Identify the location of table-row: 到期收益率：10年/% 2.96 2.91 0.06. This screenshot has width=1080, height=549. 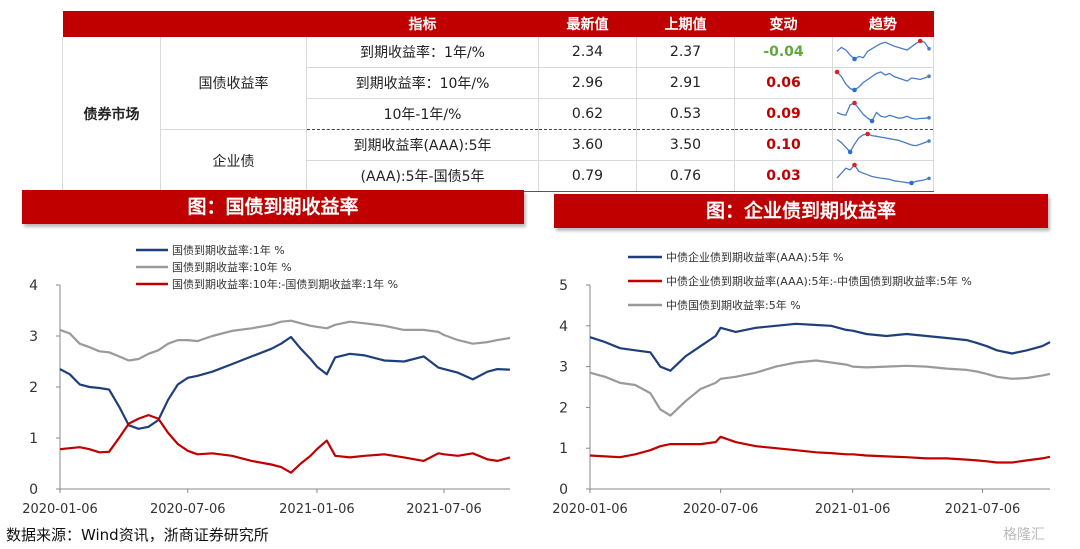
(498, 83).